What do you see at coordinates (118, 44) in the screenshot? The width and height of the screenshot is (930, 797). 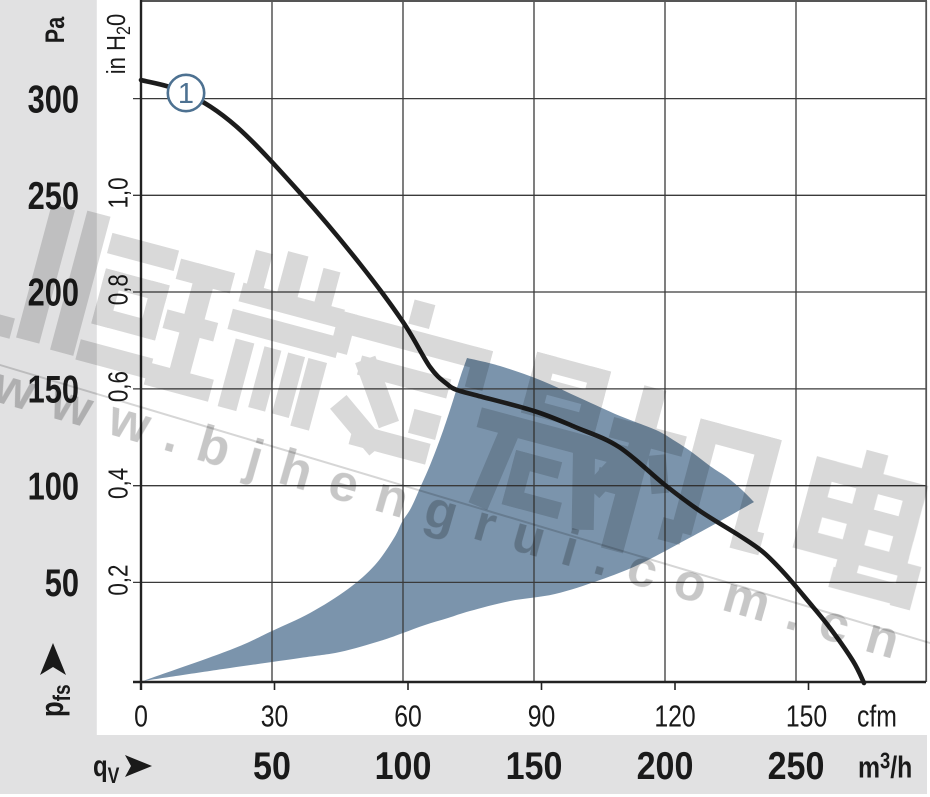 I see `svg-text: in H20` at bounding box center [118, 44].